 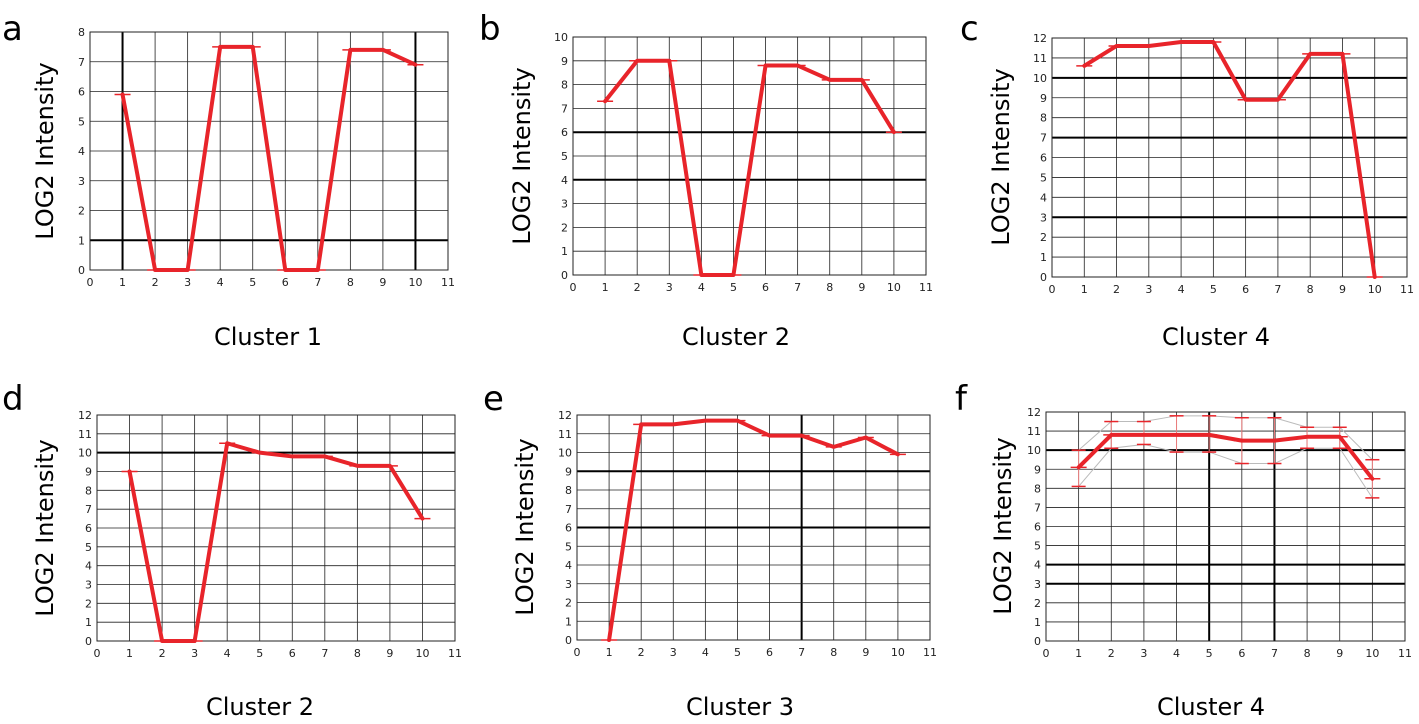 What do you see at coordinates (969, 29) in the screenshot?
I see `panel-letter: c` at bounding box center [969, 29].